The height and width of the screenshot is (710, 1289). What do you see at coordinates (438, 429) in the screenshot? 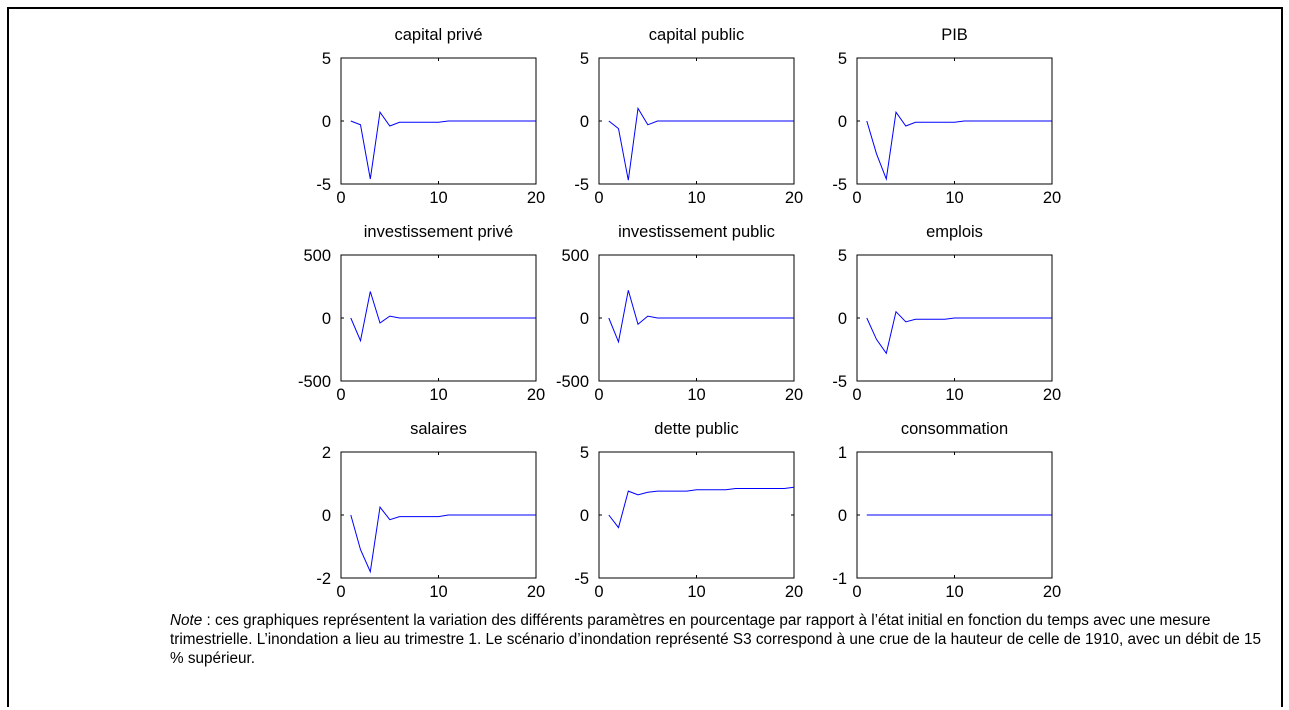
I see `subplot-title: salaires` at bounding box center [438, 429].